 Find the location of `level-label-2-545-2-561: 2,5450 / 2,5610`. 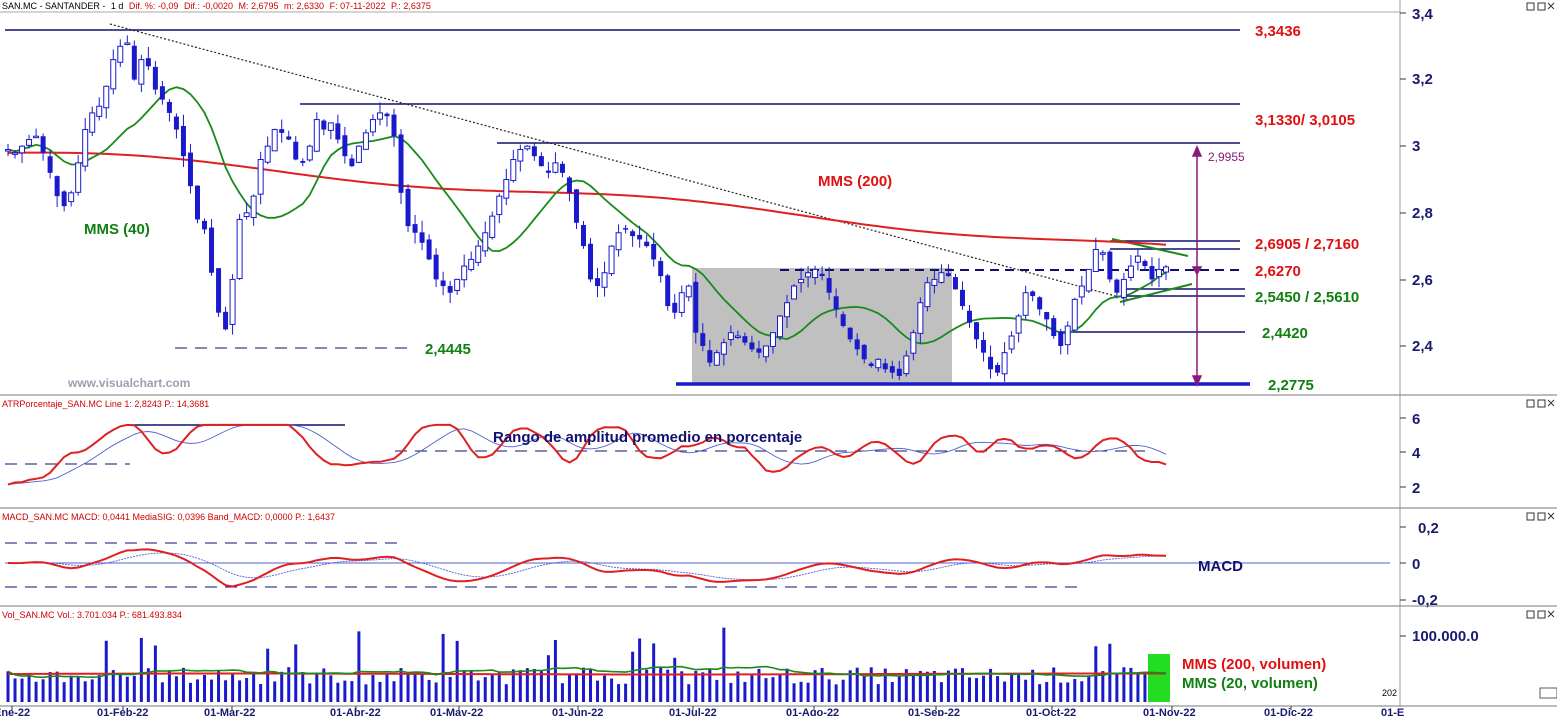

level-label-2-545-2-561: 2,5450 / 2,5610 is located at coordinates (1307, 297).